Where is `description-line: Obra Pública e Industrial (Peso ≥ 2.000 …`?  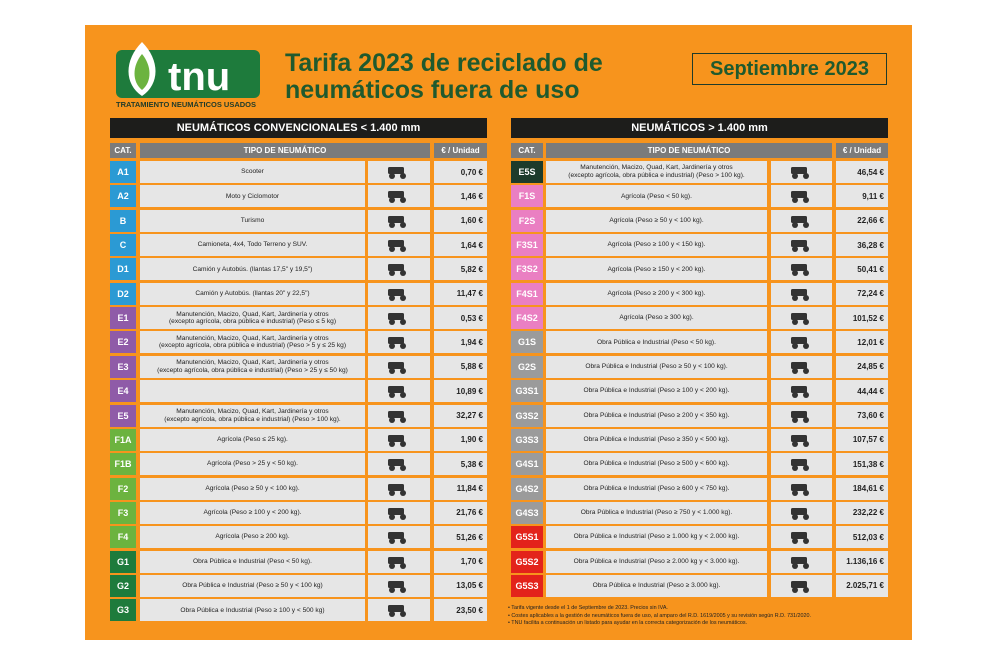
description-line: Obra Pública e Industrial (Peso ≥ 2.000 … is located at coordinates (656, 561).